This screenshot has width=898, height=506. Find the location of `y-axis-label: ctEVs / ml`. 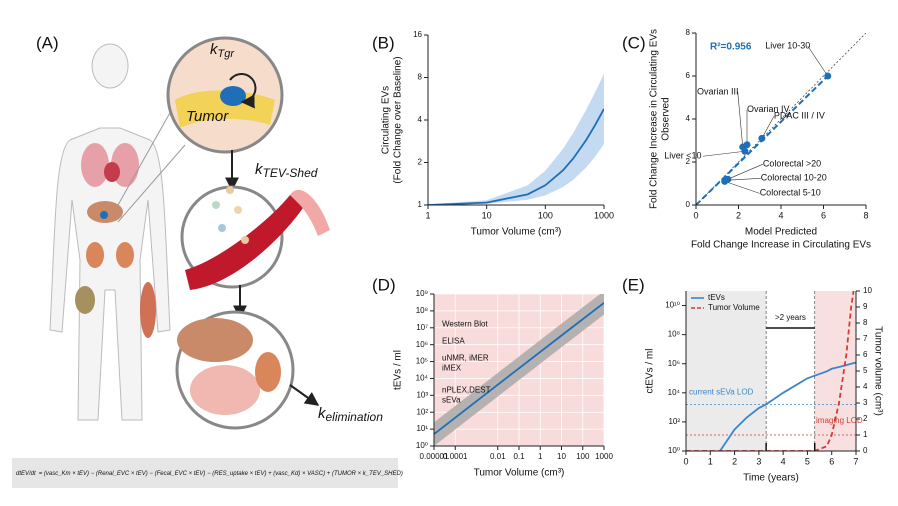

y-axis-label: ctEVs / ml is located at coordinates (650, 370).